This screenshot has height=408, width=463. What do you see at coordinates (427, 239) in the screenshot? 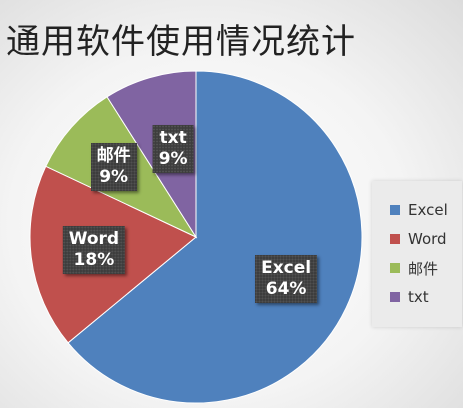
I see `legend-label: Word` at bounding box center [427, 239].